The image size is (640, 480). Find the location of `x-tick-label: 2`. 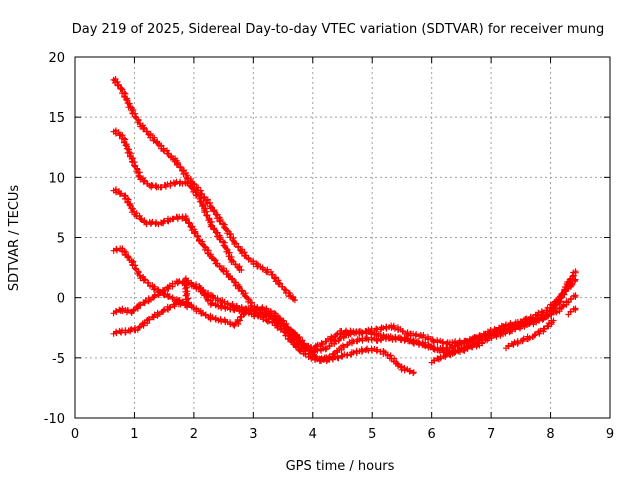

x-tick-label: 2 is located at coordinates (194, 434).